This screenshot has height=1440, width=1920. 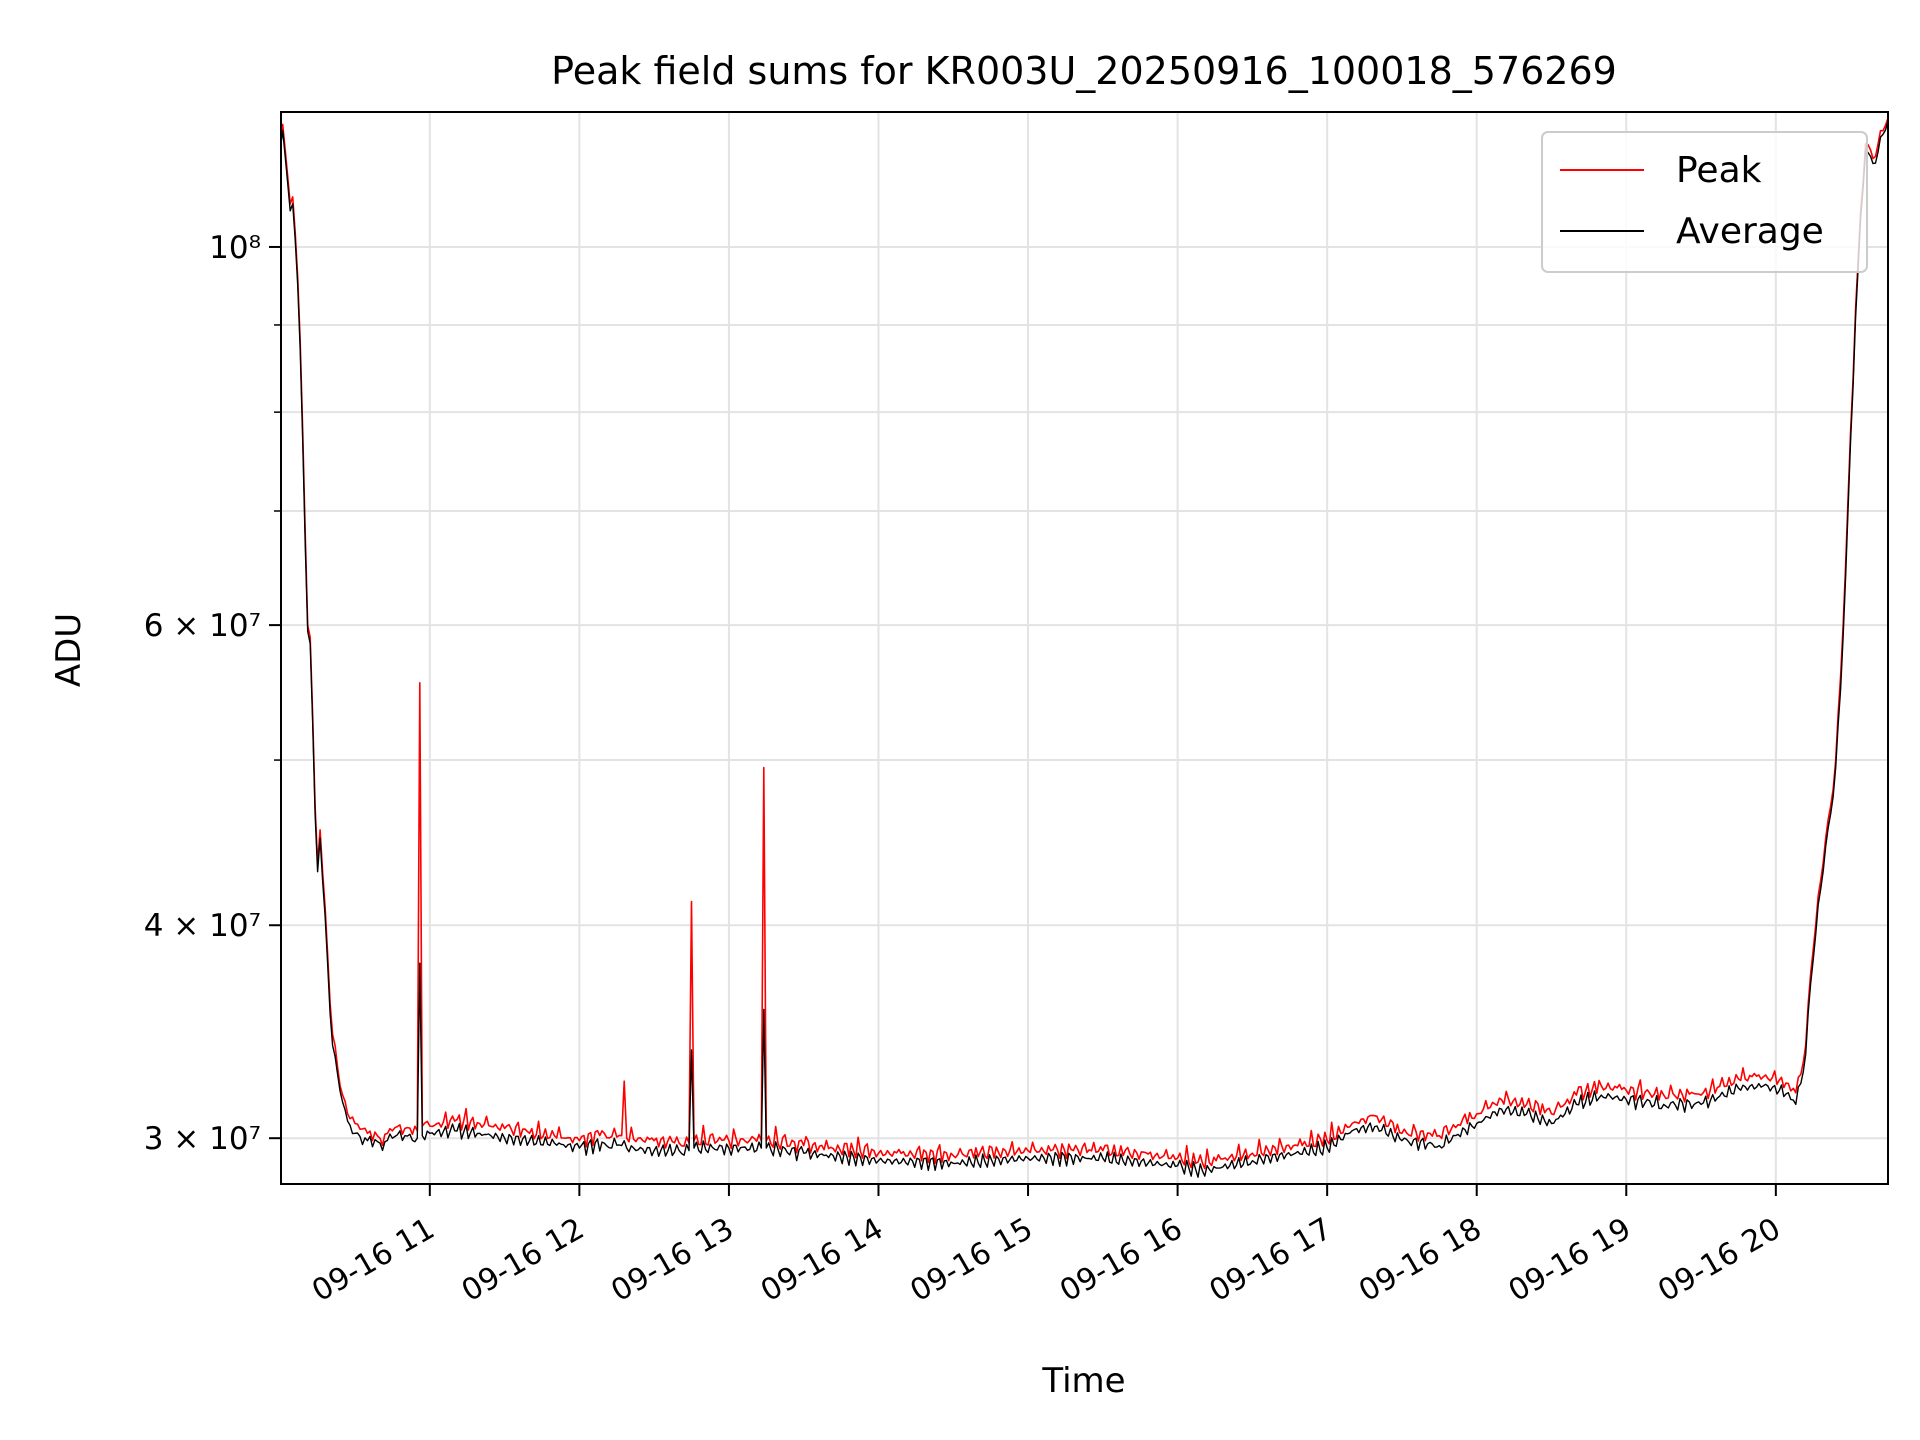 What do you see at coordinates (1750, 231) in the screenshot?
I see `legend-label-average: Average` at bounding box center [1750, 231].